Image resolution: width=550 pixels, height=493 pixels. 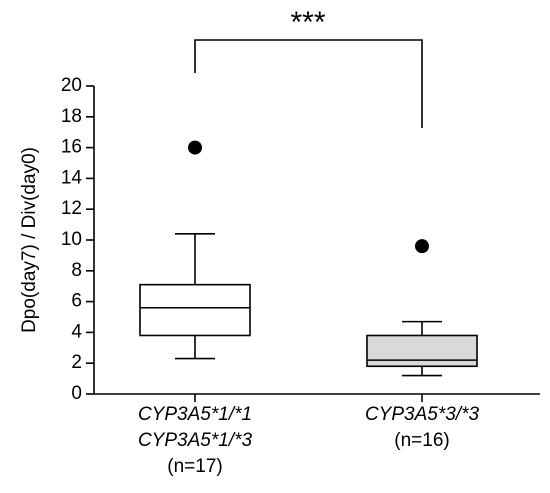 What do you see at coordinates (71, 85) in the screenshot?
I see `y-tick-label: 20` at bounding box center [71, 85].